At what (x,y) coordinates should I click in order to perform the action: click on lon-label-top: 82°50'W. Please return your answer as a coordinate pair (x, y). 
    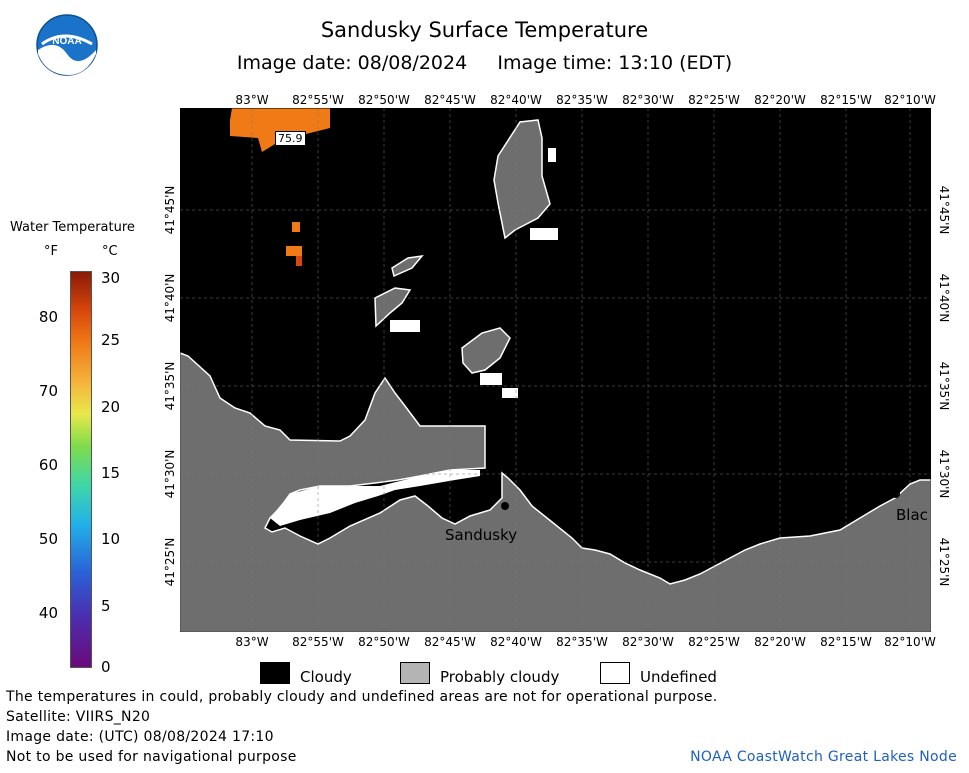
    Looking at the image, I should click on (384, 100).